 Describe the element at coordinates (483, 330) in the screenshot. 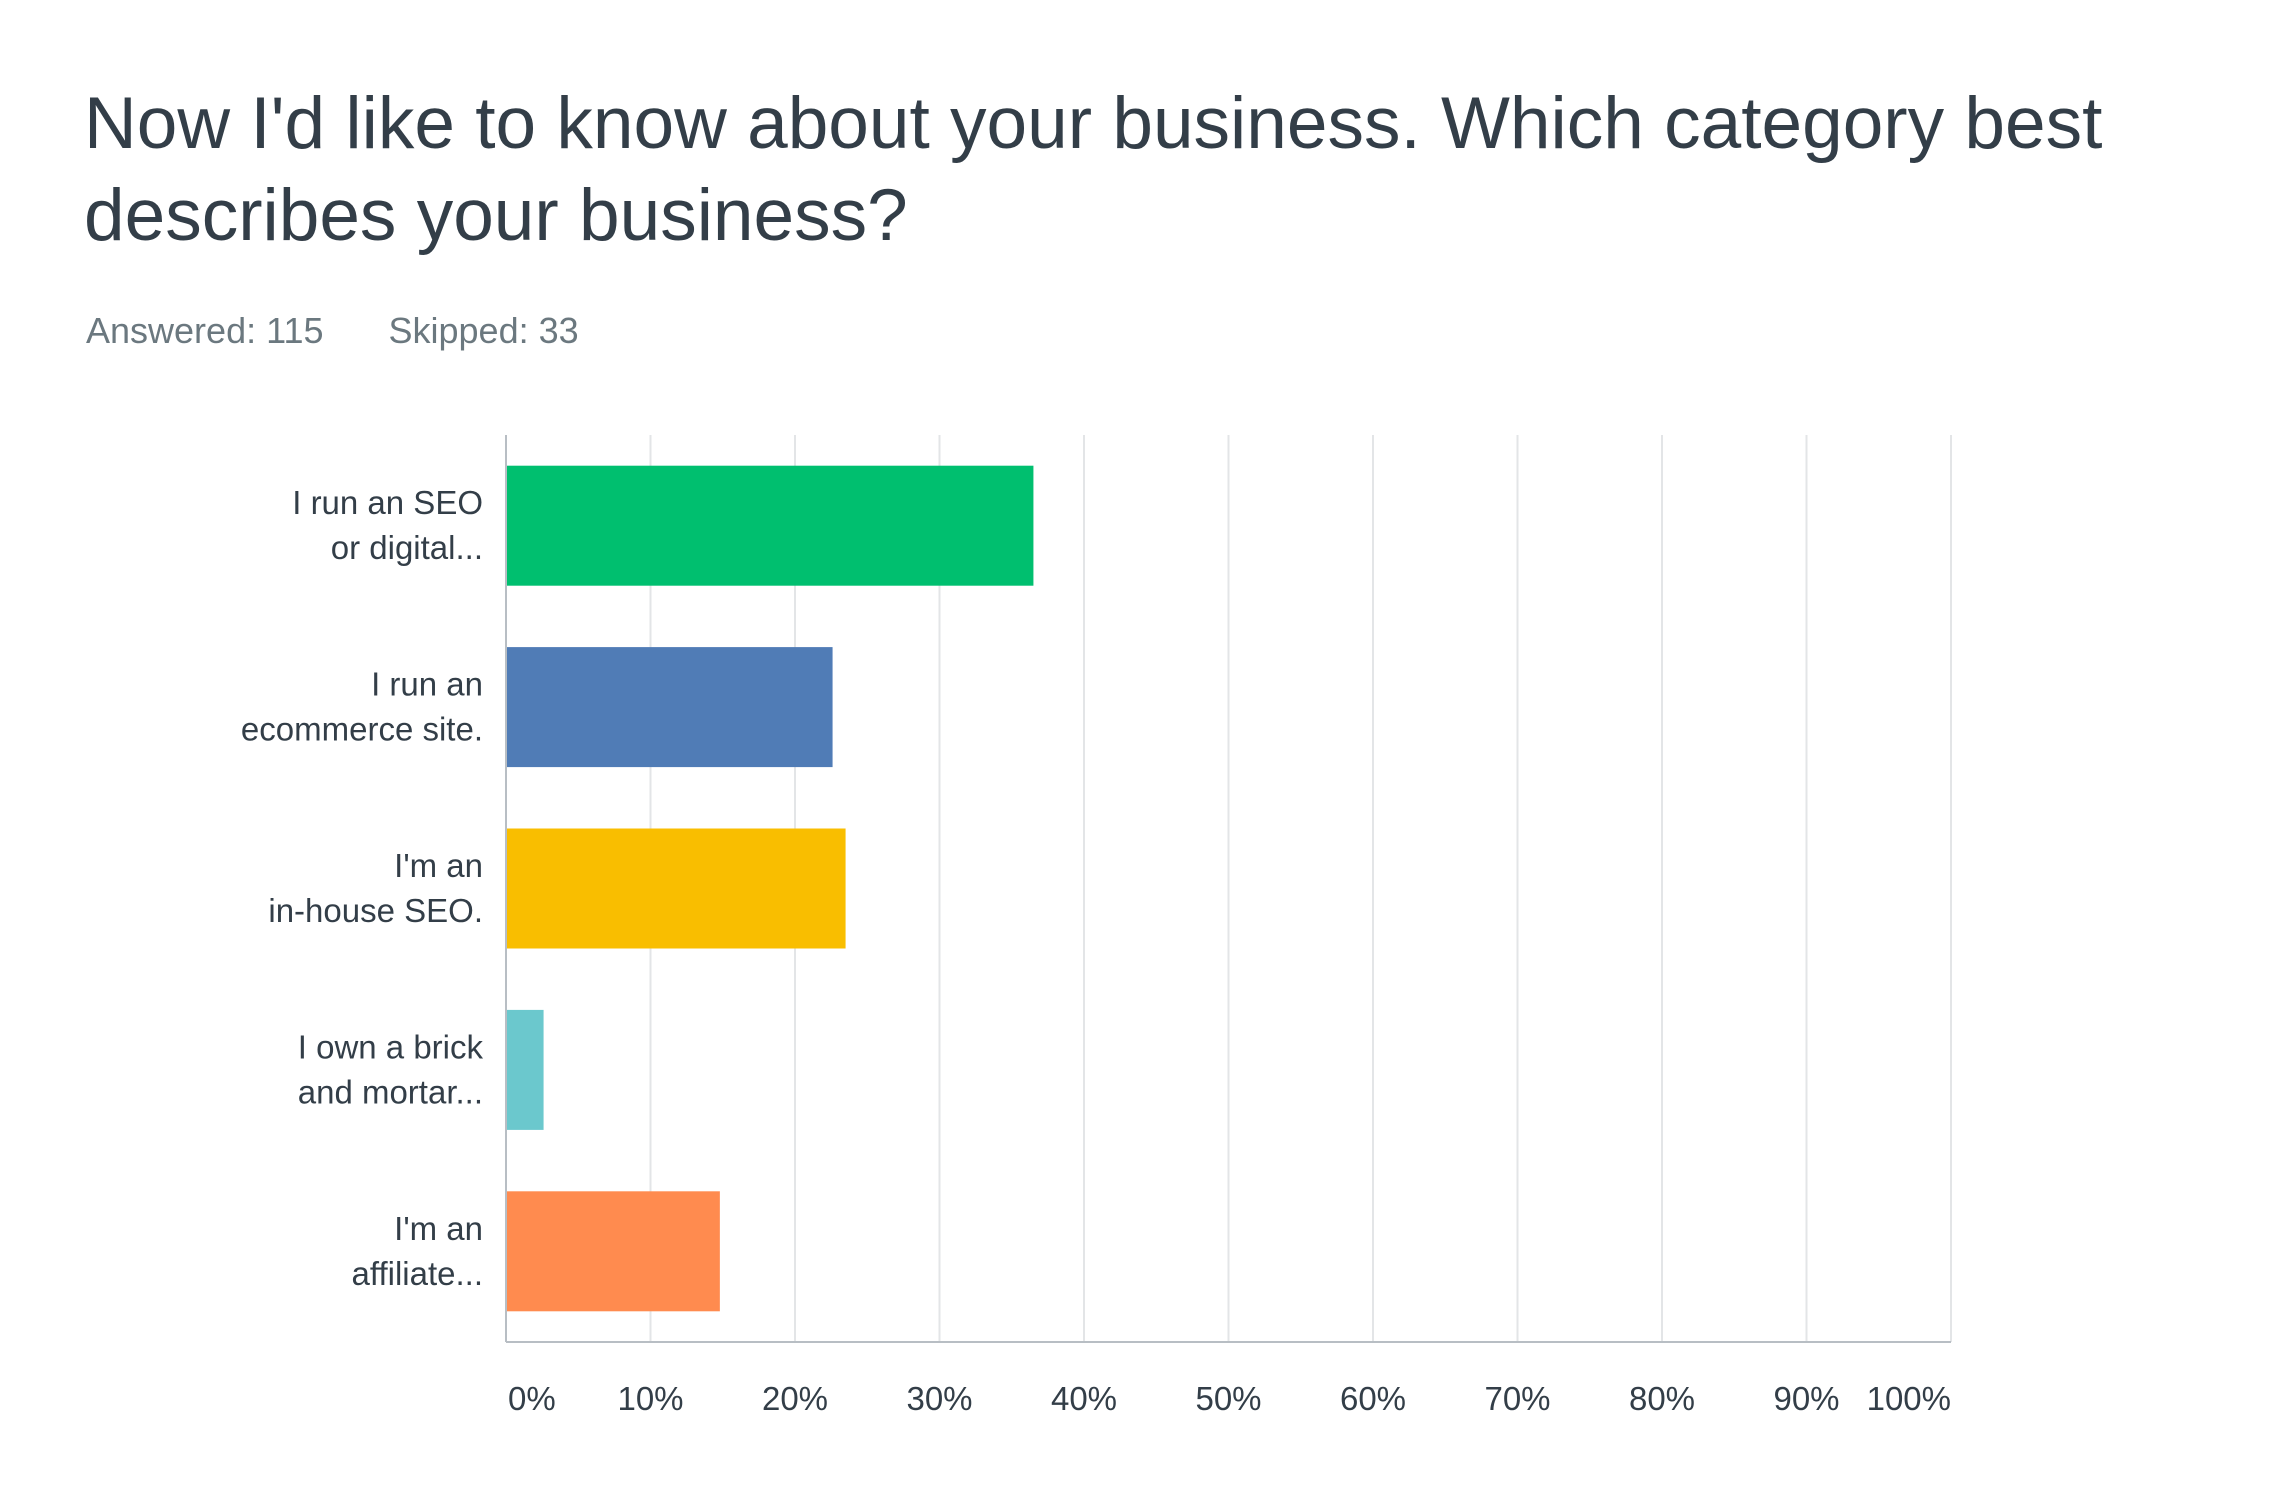

I see `skipped-count: Skipped: 33` at that location.